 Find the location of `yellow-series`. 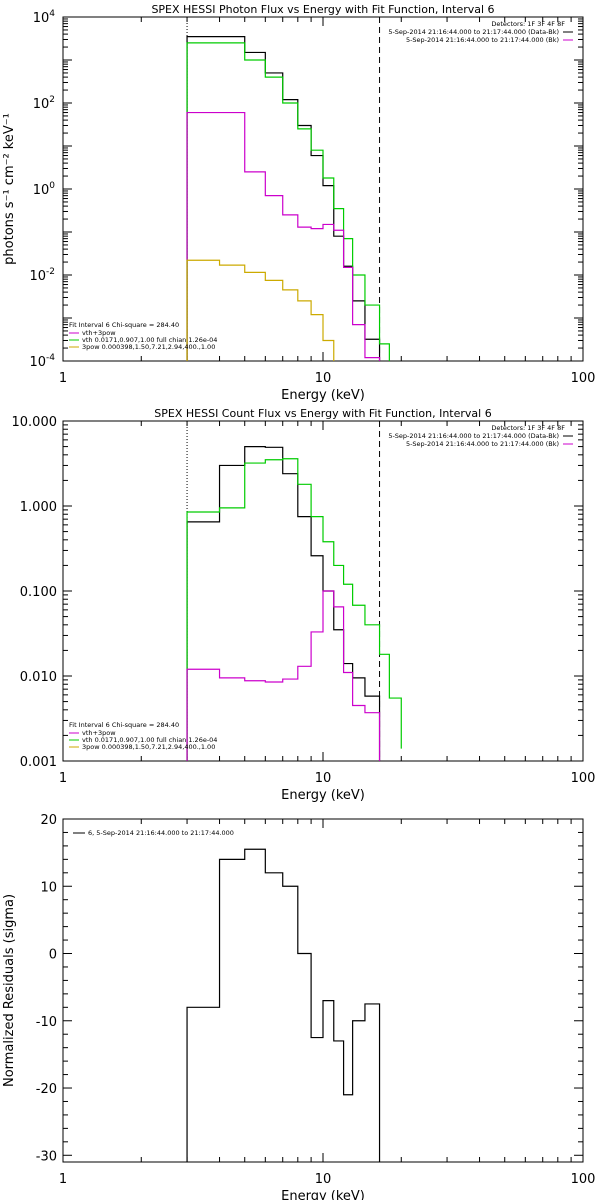

yellow-series is located at coordinates (260, 310).